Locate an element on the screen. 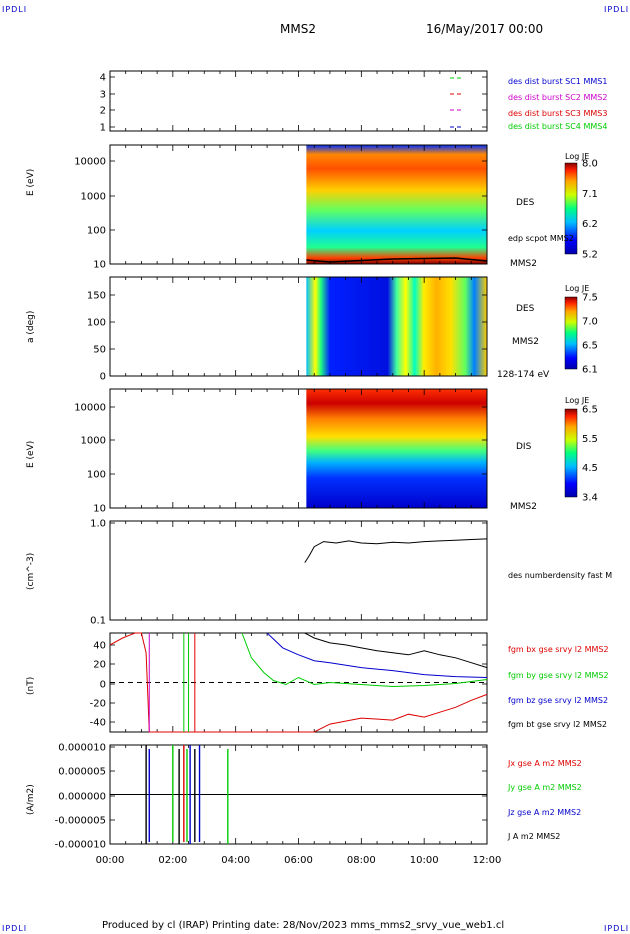 This screenshot has width=630, height=934. ylabel-pitch-angle: a (deg) is located at coordinates (31, 326).